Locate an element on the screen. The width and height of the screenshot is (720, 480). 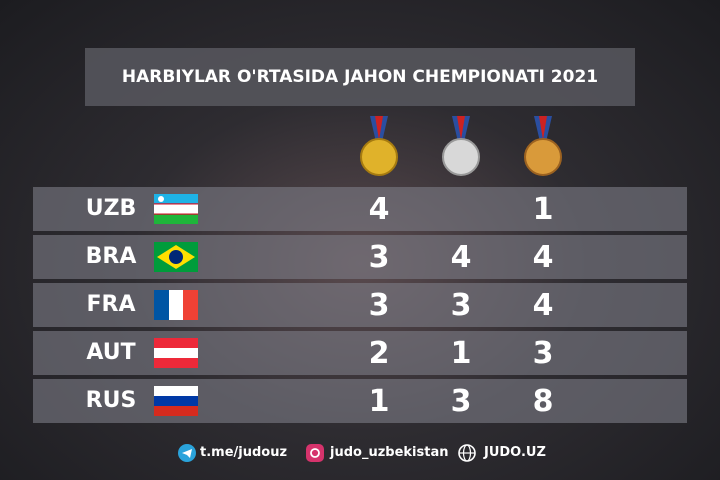
bronze-count: 1 is located at coordinates (543, 209).